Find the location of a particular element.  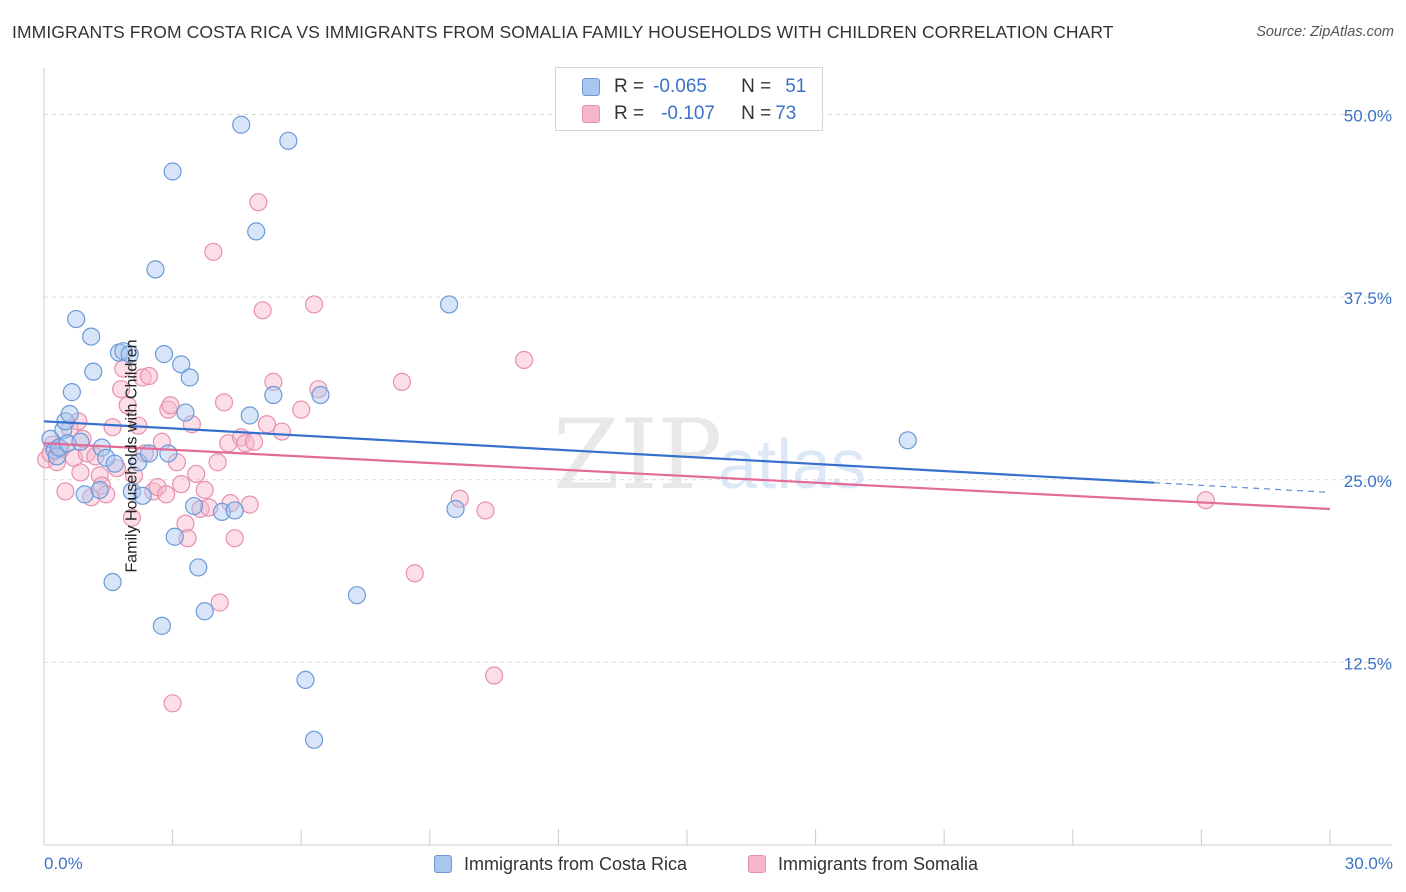

source-label: Source: ZipAtlas.com is located at coordinates (1325, 32).